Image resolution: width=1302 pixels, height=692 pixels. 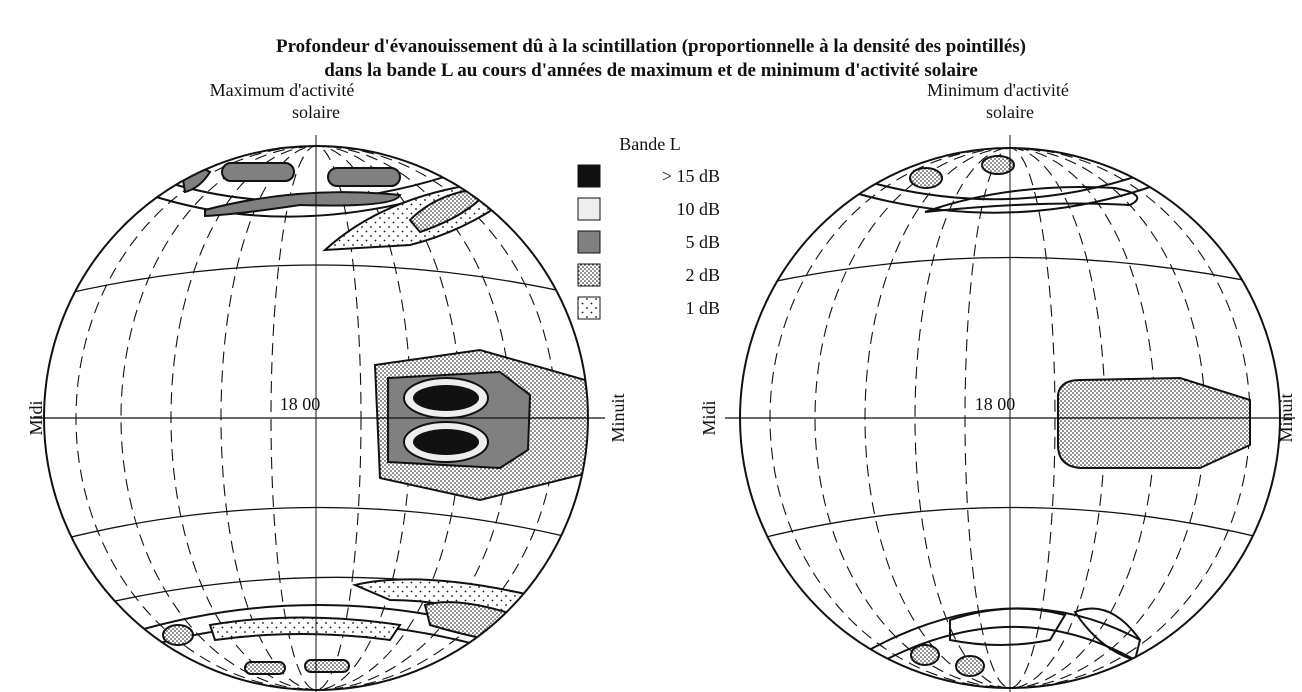 What do you see at coordinates (702, 275) in the screenshot?
I see `legend-item: 2 dB` at bounding box center [702, 275].